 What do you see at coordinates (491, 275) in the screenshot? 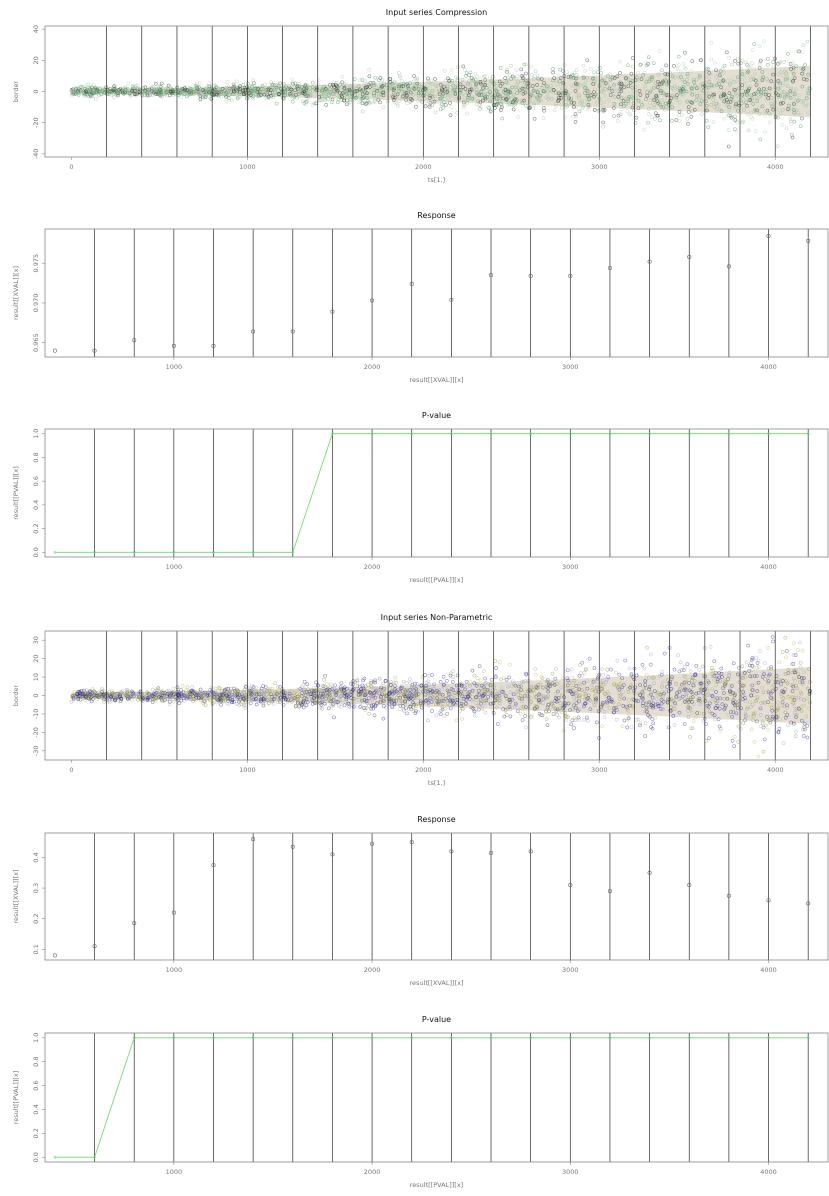
I see `response-point` at bounding box center [491, 275].